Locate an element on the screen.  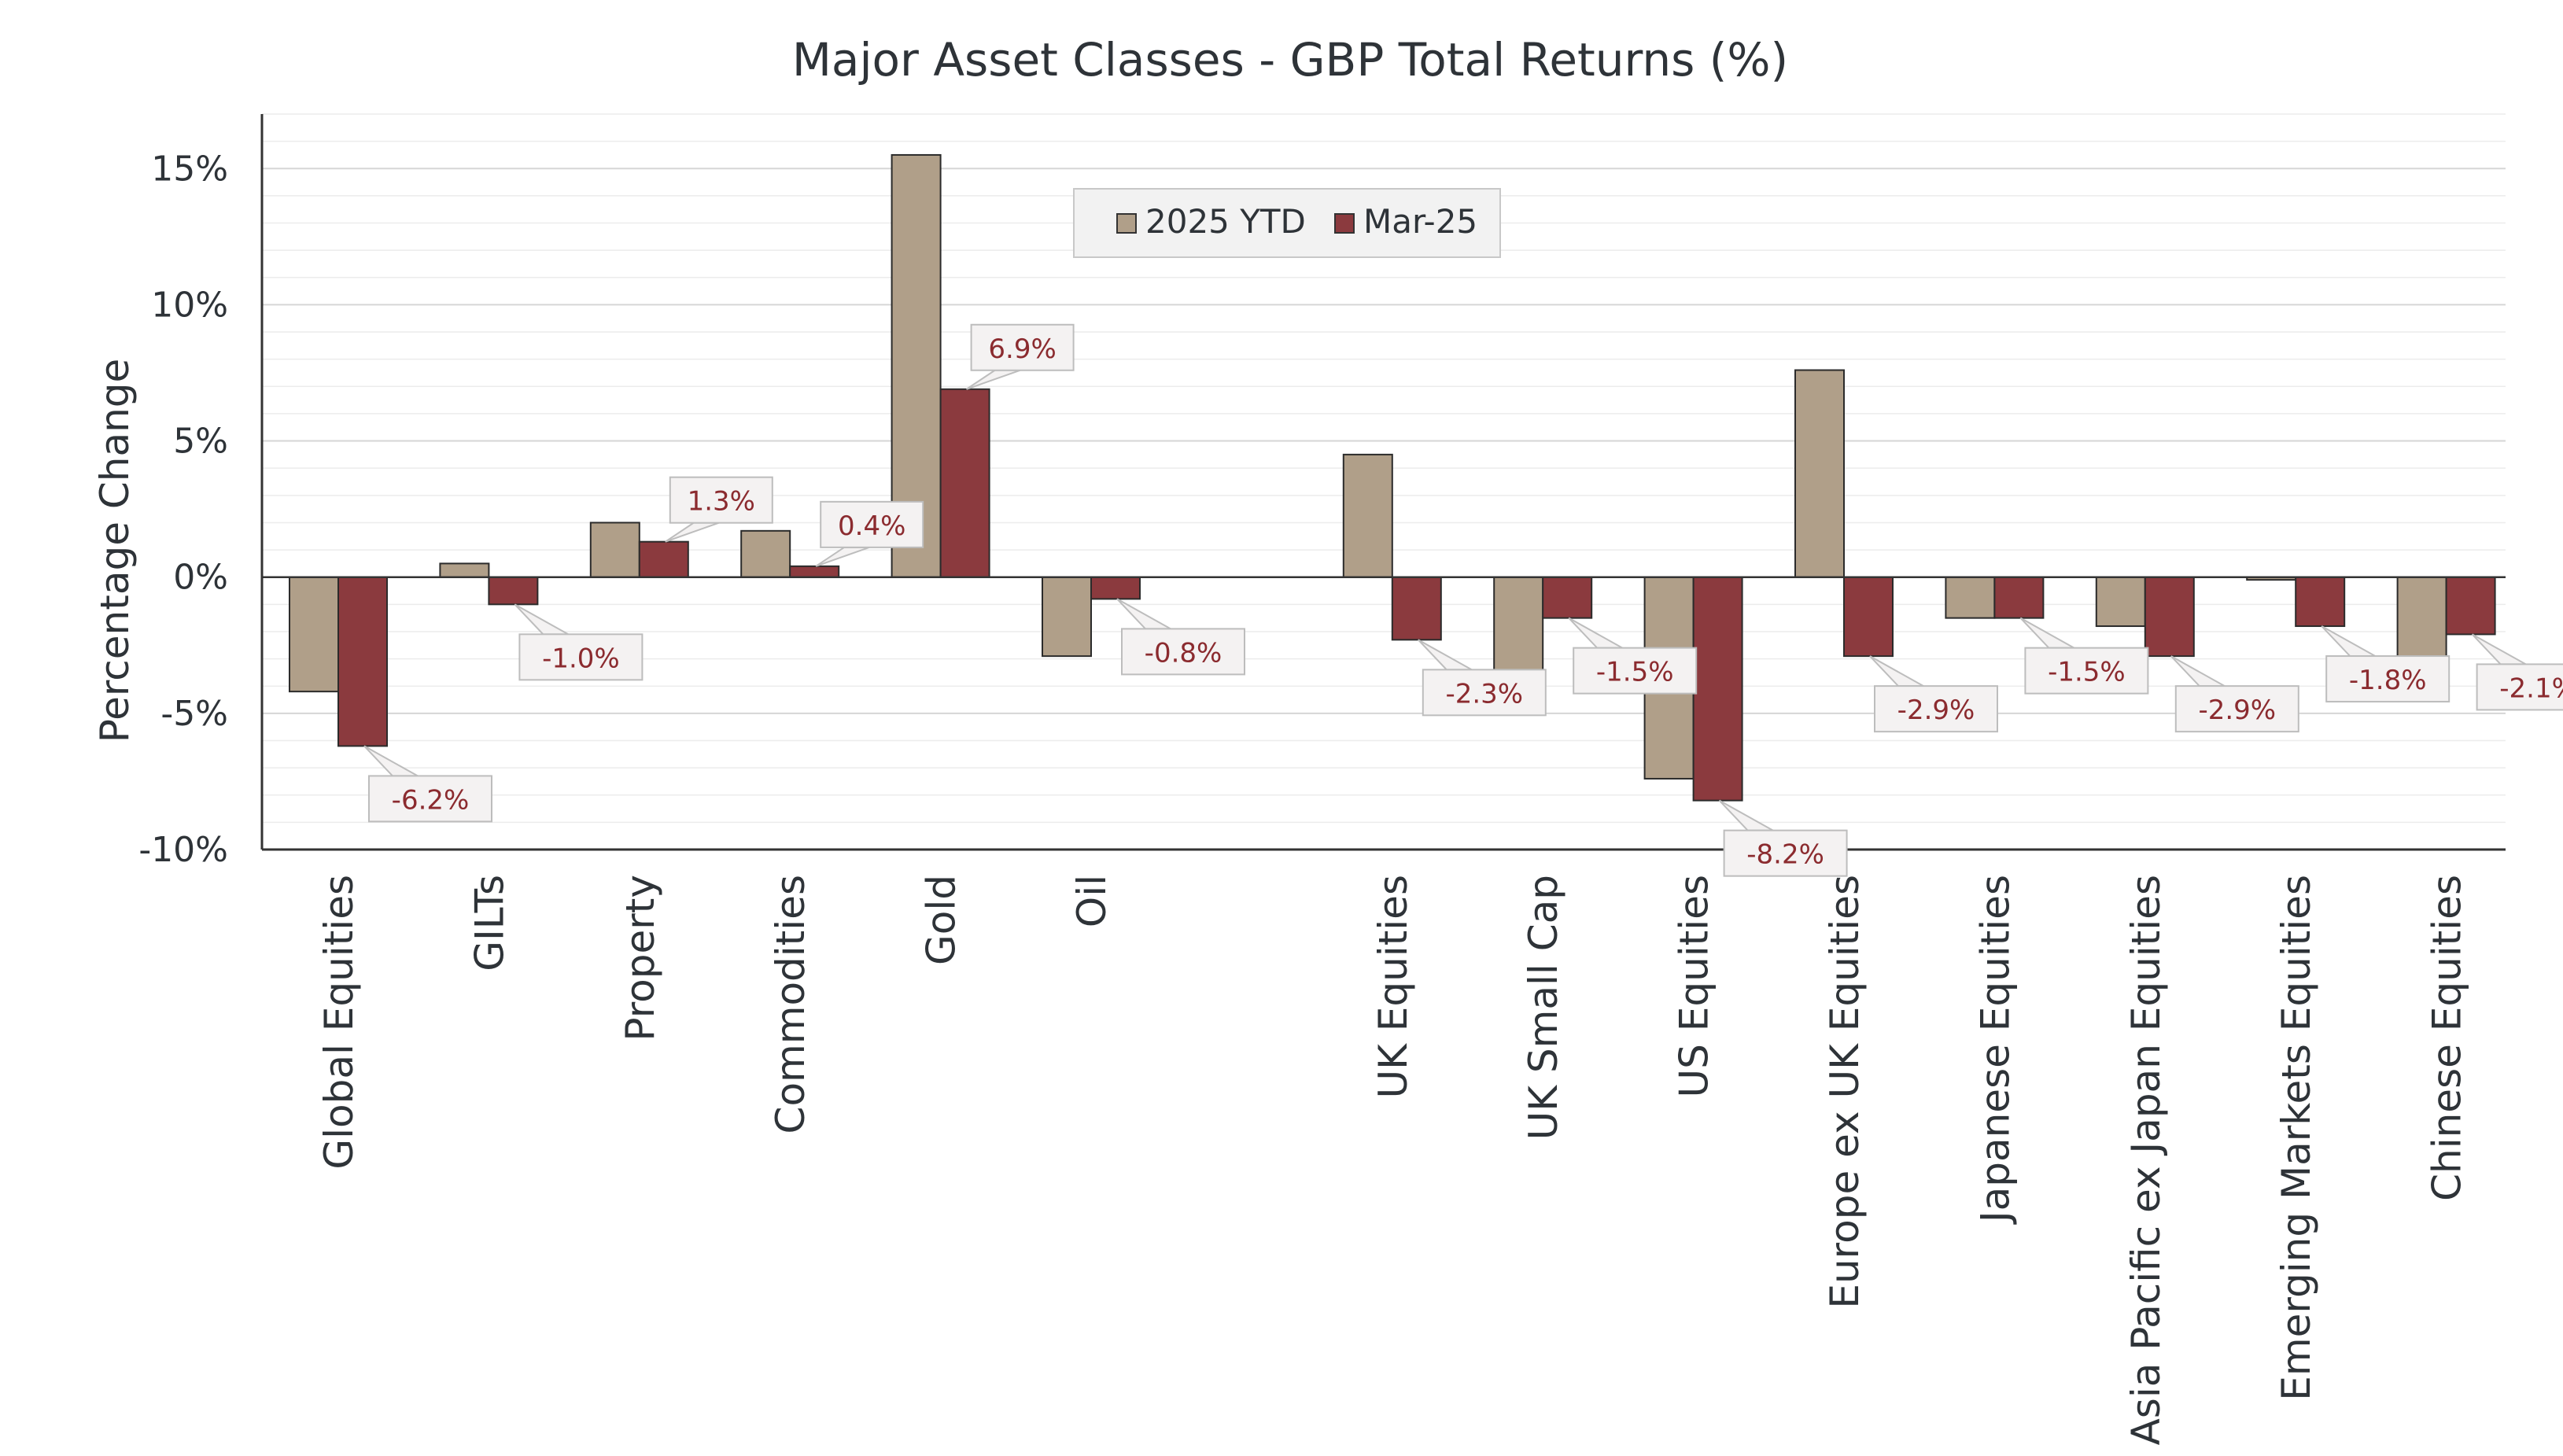
legend-box is located at coordinates (1287, 223).